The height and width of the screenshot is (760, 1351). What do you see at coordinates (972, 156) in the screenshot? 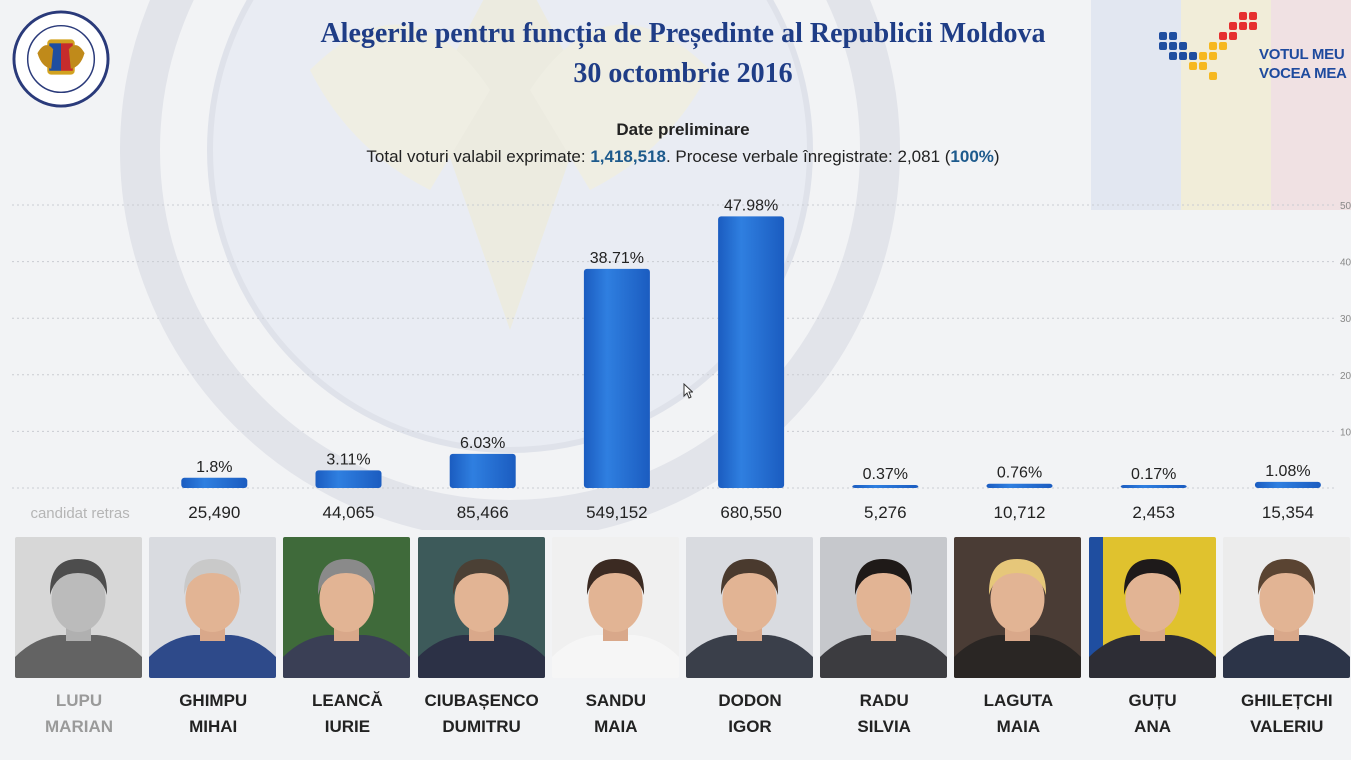
I see `percent-processed: 100%` at bounding box center [972, 156].